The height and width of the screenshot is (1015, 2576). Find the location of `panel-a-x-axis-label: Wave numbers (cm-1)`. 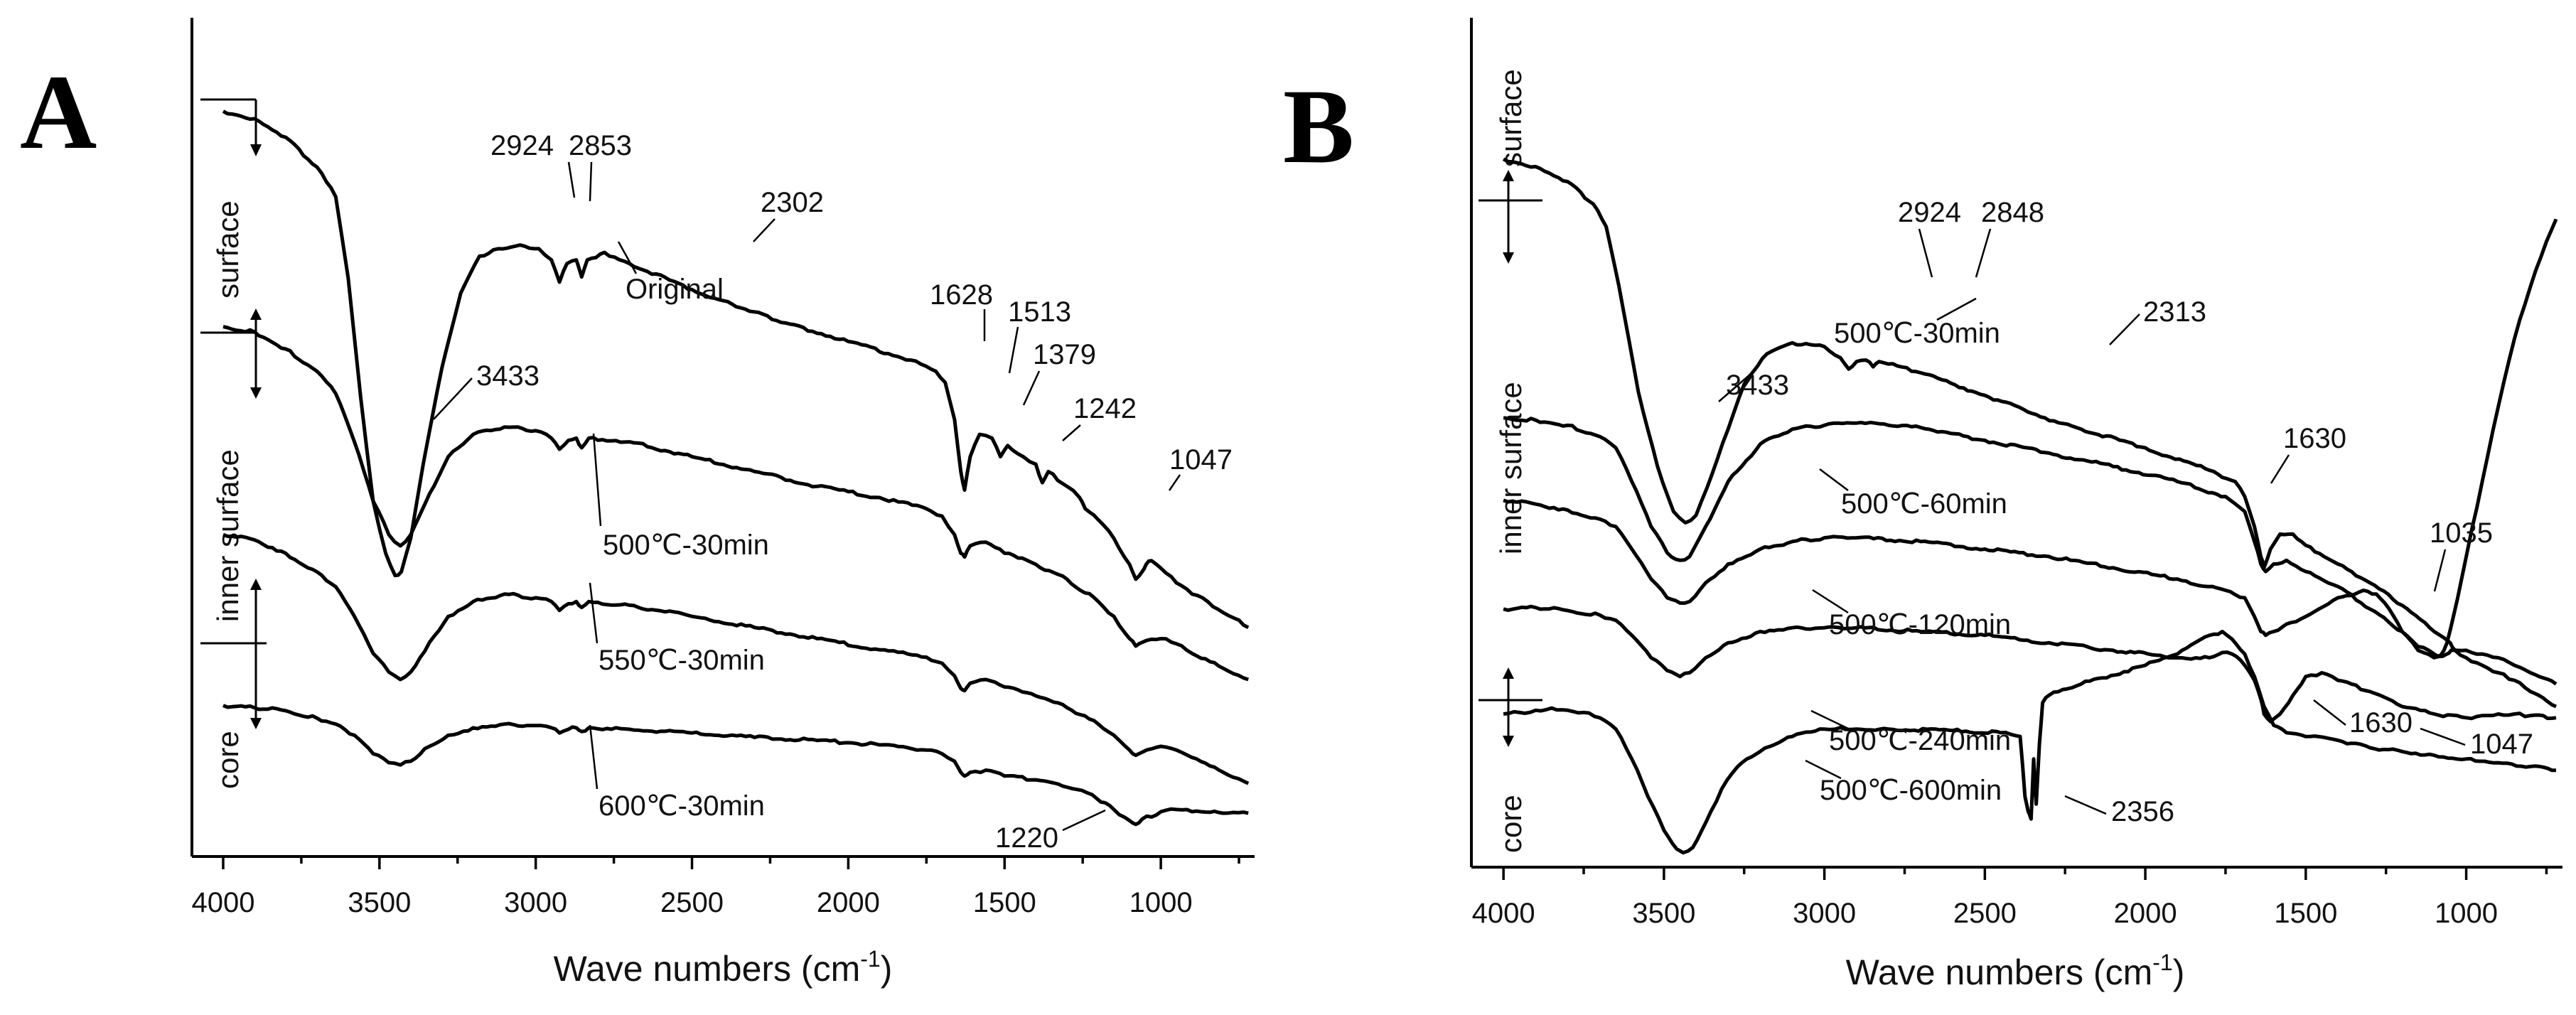

panel-a-x-axis-label: Wave numbers (cm-1) is located at coordinates (723, 968).